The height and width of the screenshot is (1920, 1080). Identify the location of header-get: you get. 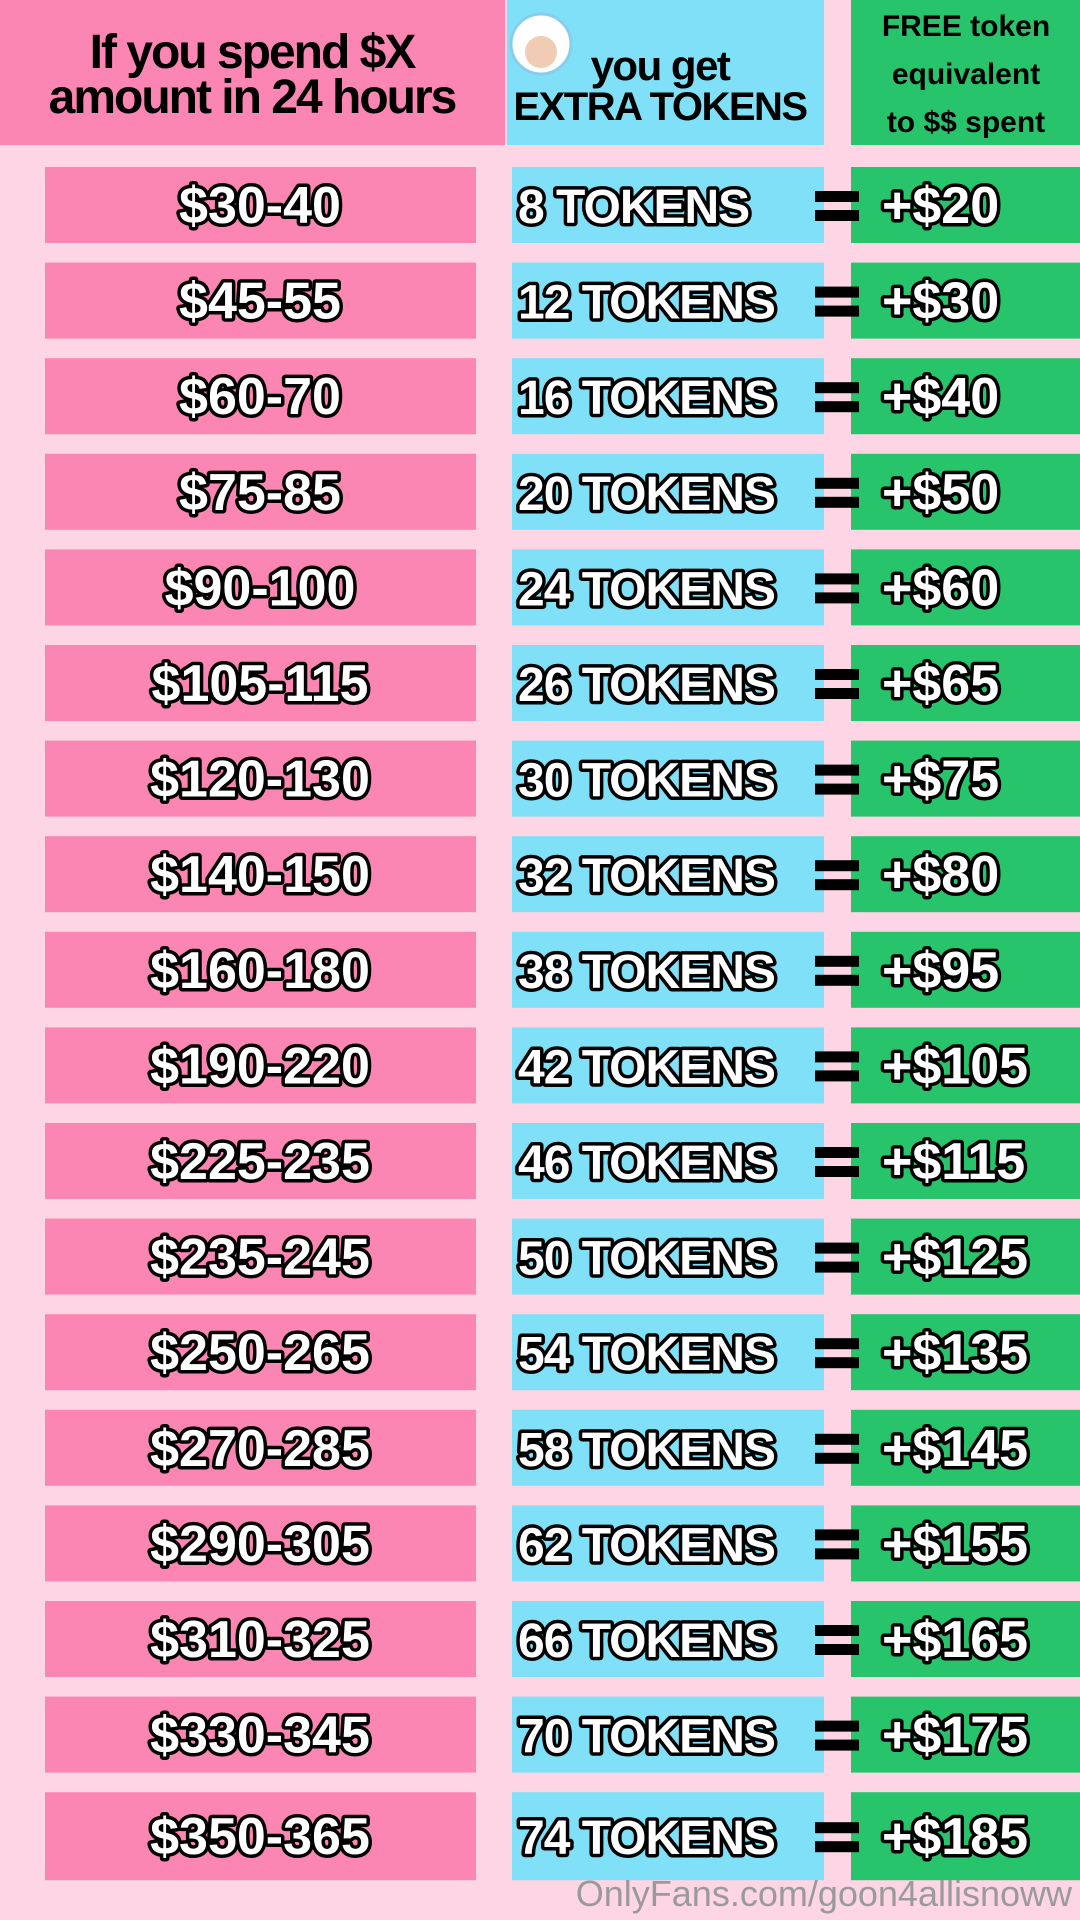
(661, 65).